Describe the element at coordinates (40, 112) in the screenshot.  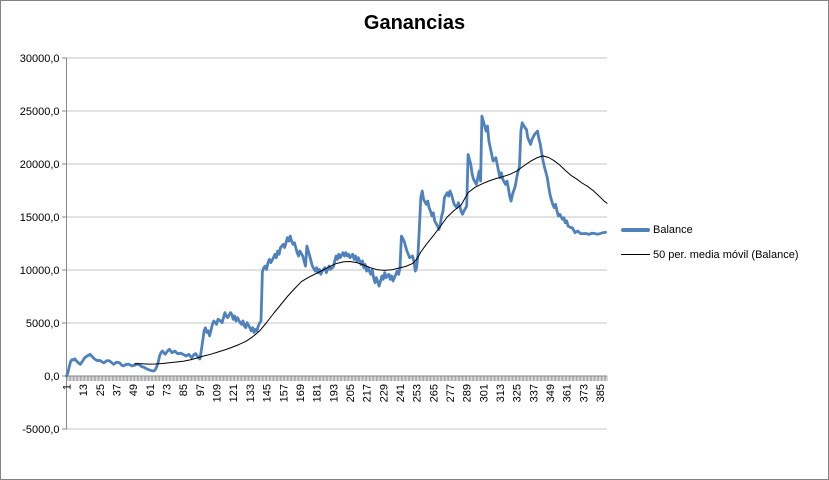
I see `y-axis-label: 25000,0` at that location.